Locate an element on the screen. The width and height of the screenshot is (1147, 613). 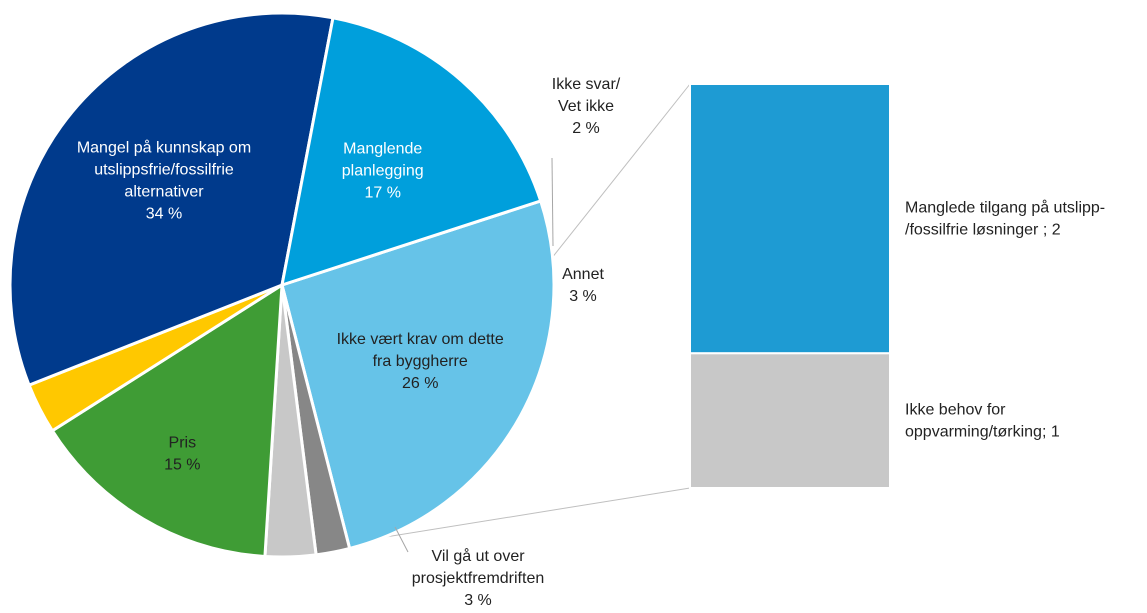
pie-slice-pris is located at coordinates (167, 420).